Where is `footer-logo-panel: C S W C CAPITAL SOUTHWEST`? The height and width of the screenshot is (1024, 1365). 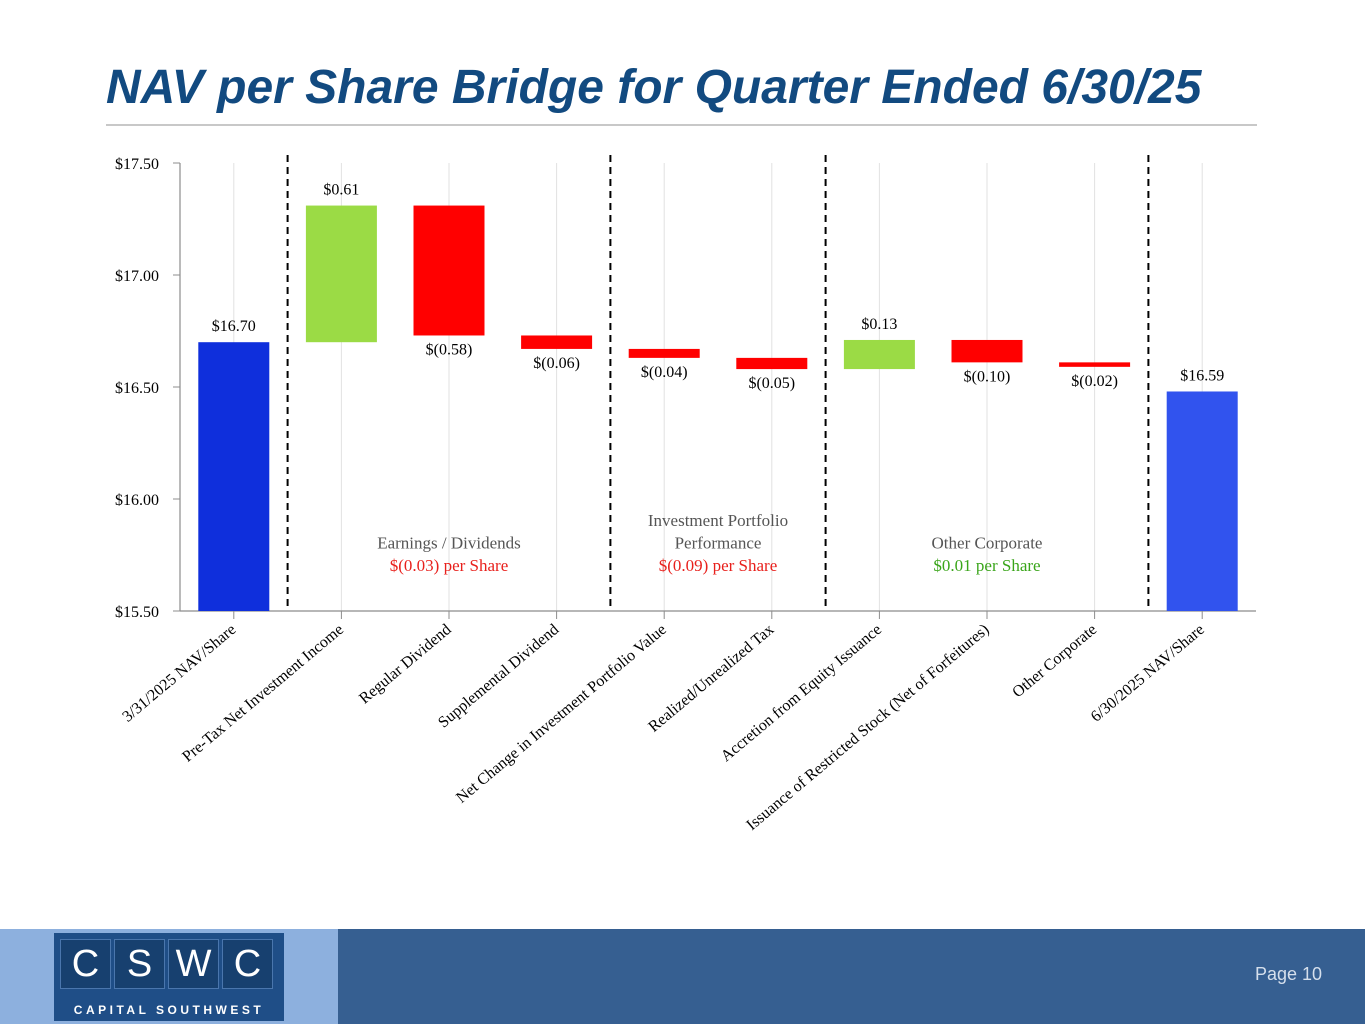 footer-logo-panel: C S W C CAPITAL SOUTHWEST is located at coordinates (169, 976).